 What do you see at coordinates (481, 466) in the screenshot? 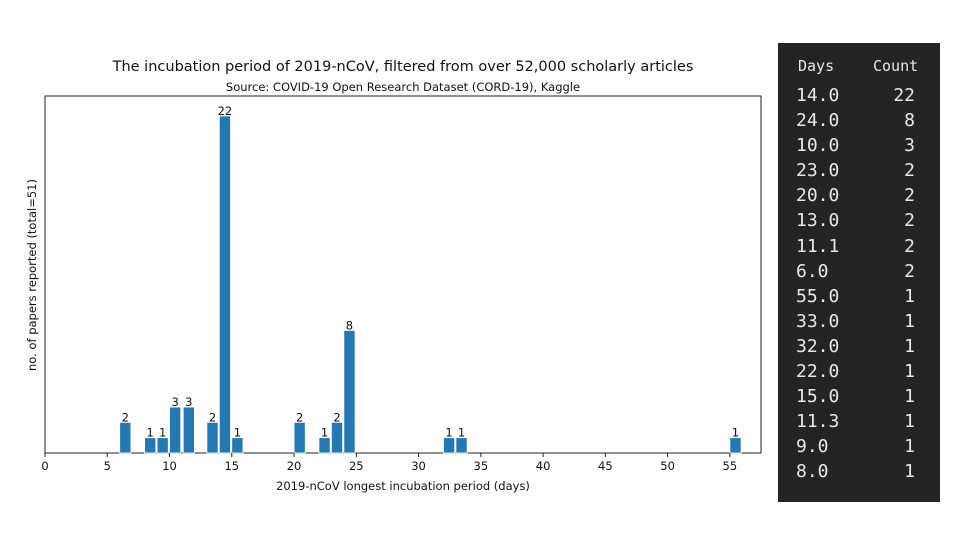
I see `x-tick-label: 35` at bounding box center [481, 466].